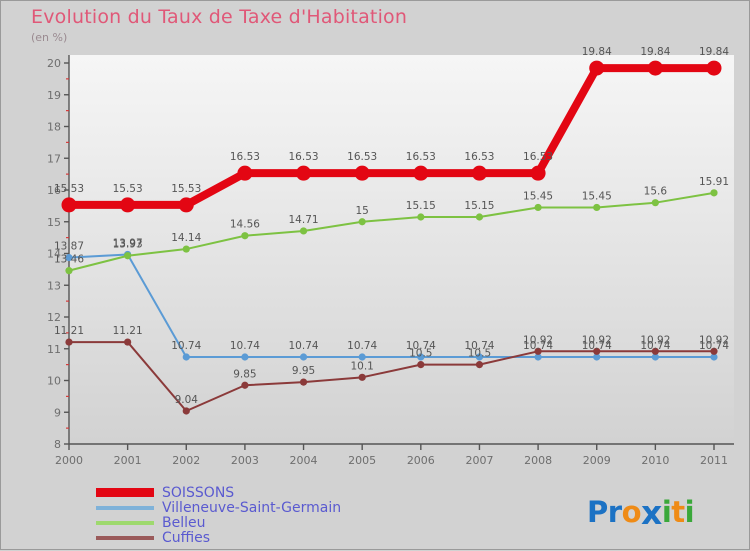  What do you see at coordinates (311, 522) in the screenshot?
I see `legend-item: Belleu` at bounding box center [311, 522].